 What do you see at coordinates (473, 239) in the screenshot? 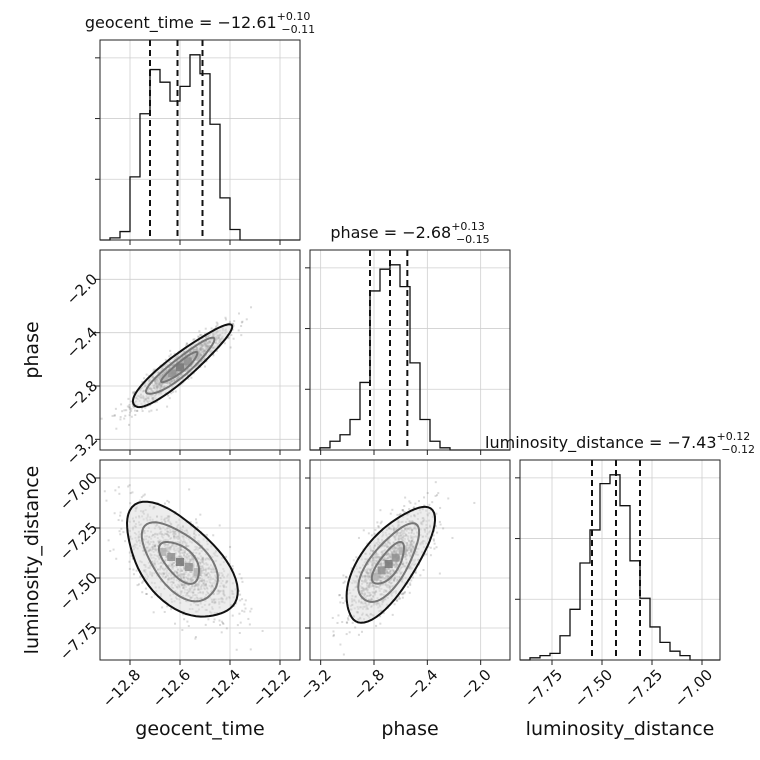
I see `title-minus: −0.15` at bounding box center [473, 239].